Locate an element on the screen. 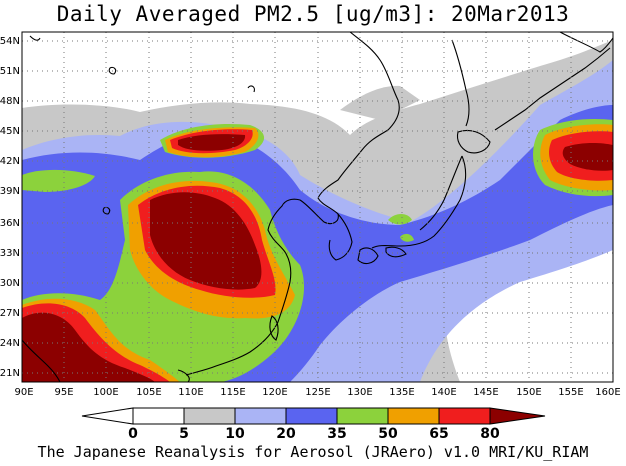 Image resolution: width=626 pixels, height=466 pixels. lon-label: 135E is located at coordinates (401, 392).